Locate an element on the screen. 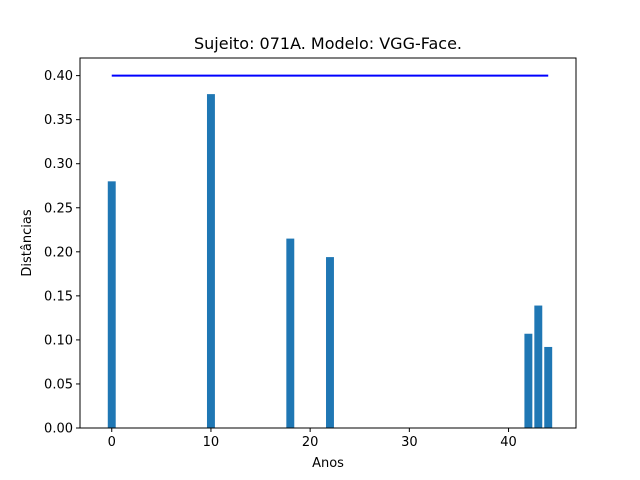  x-axis-label: Anos is located at coordinates (328, 463).